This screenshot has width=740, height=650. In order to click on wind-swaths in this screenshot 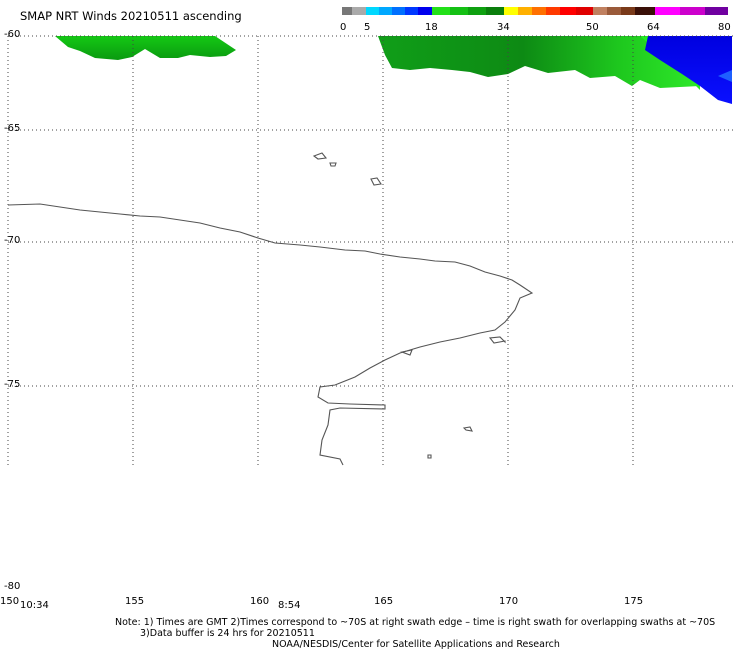, I will do `click(393, 70)`.